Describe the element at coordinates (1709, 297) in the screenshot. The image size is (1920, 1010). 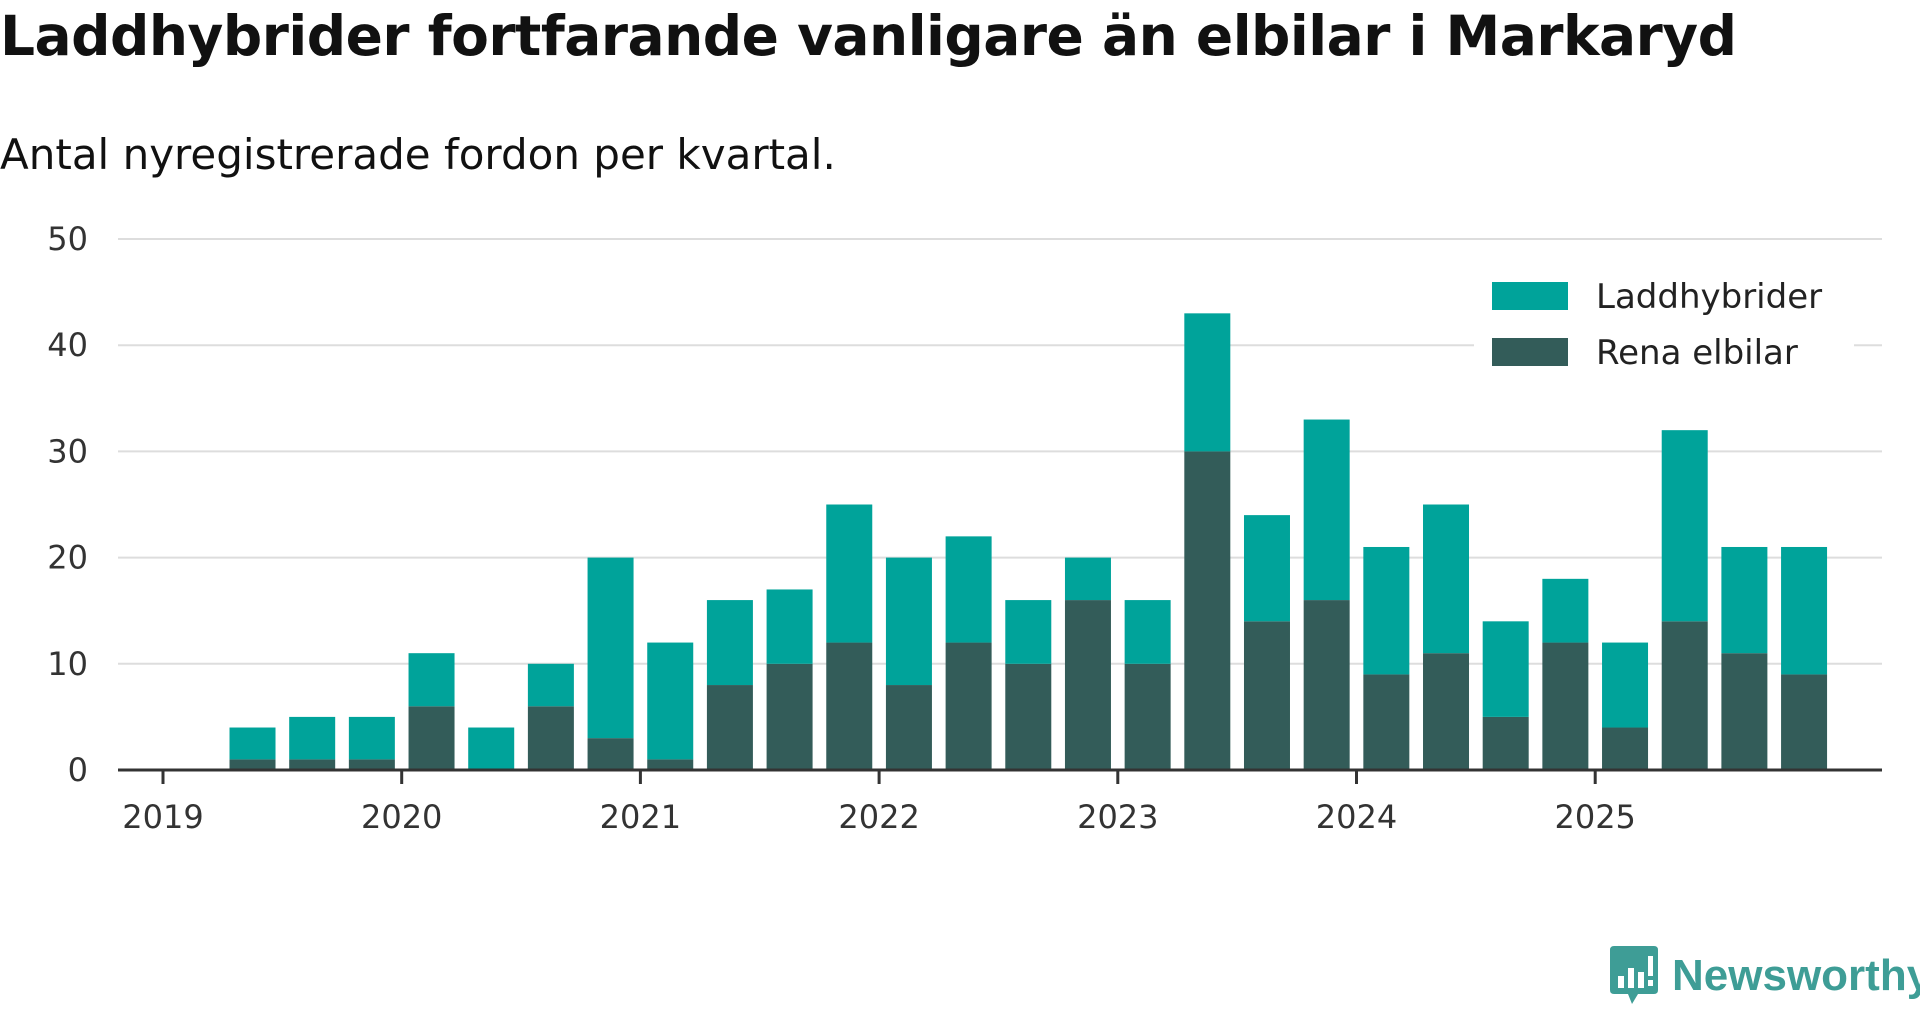
I see `legend-label: Laddhybrider` at that location.